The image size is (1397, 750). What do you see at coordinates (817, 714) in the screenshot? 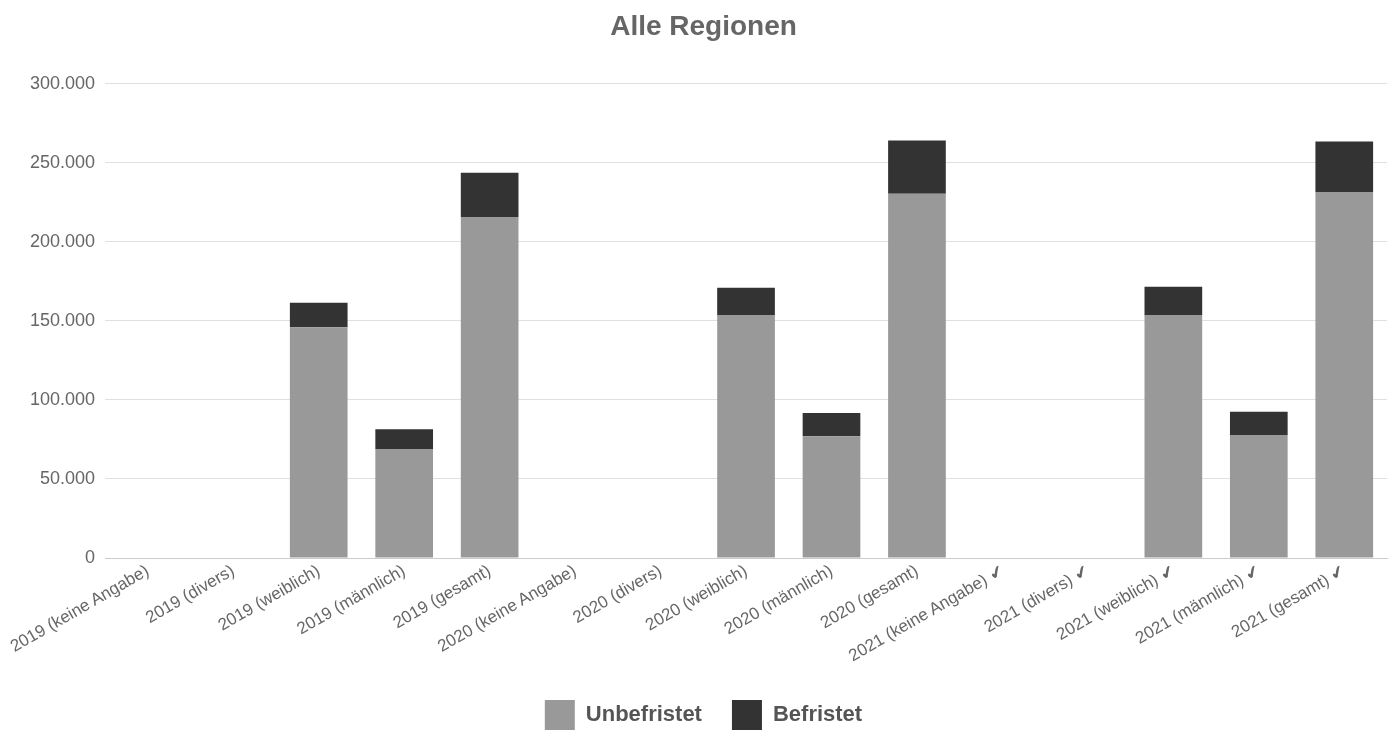
I see `legend-label: Befristet` at bounding box center [817, 714].